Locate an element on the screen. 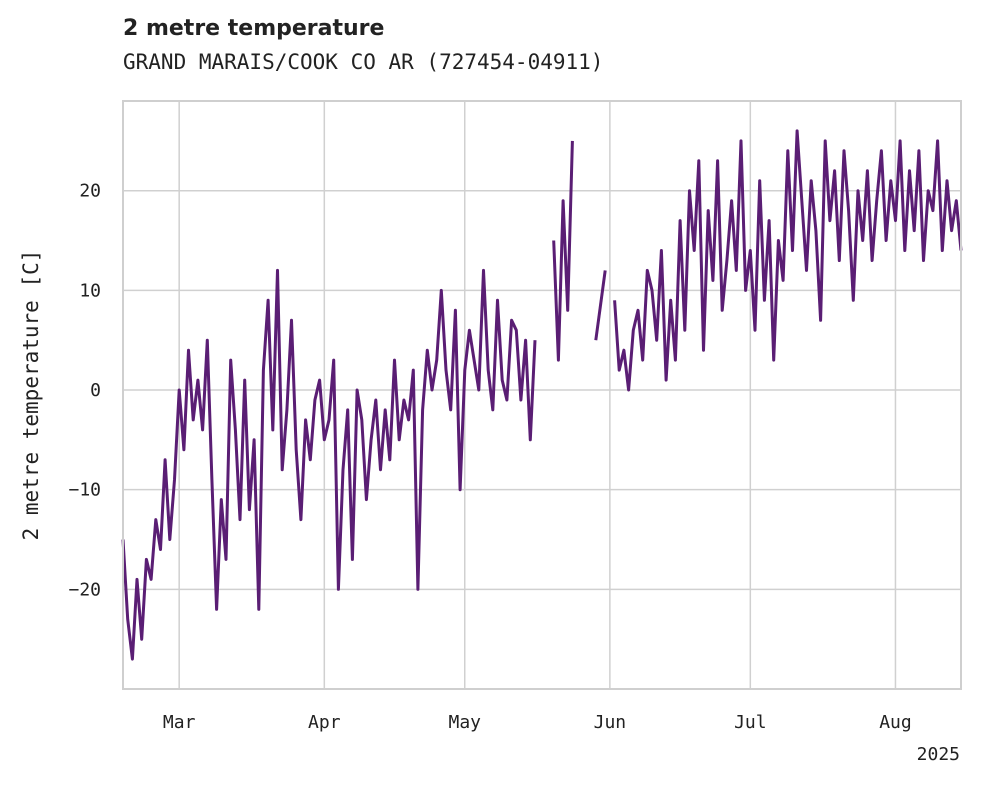  y-tick-label: −20 is located at coordinates (84, 589).